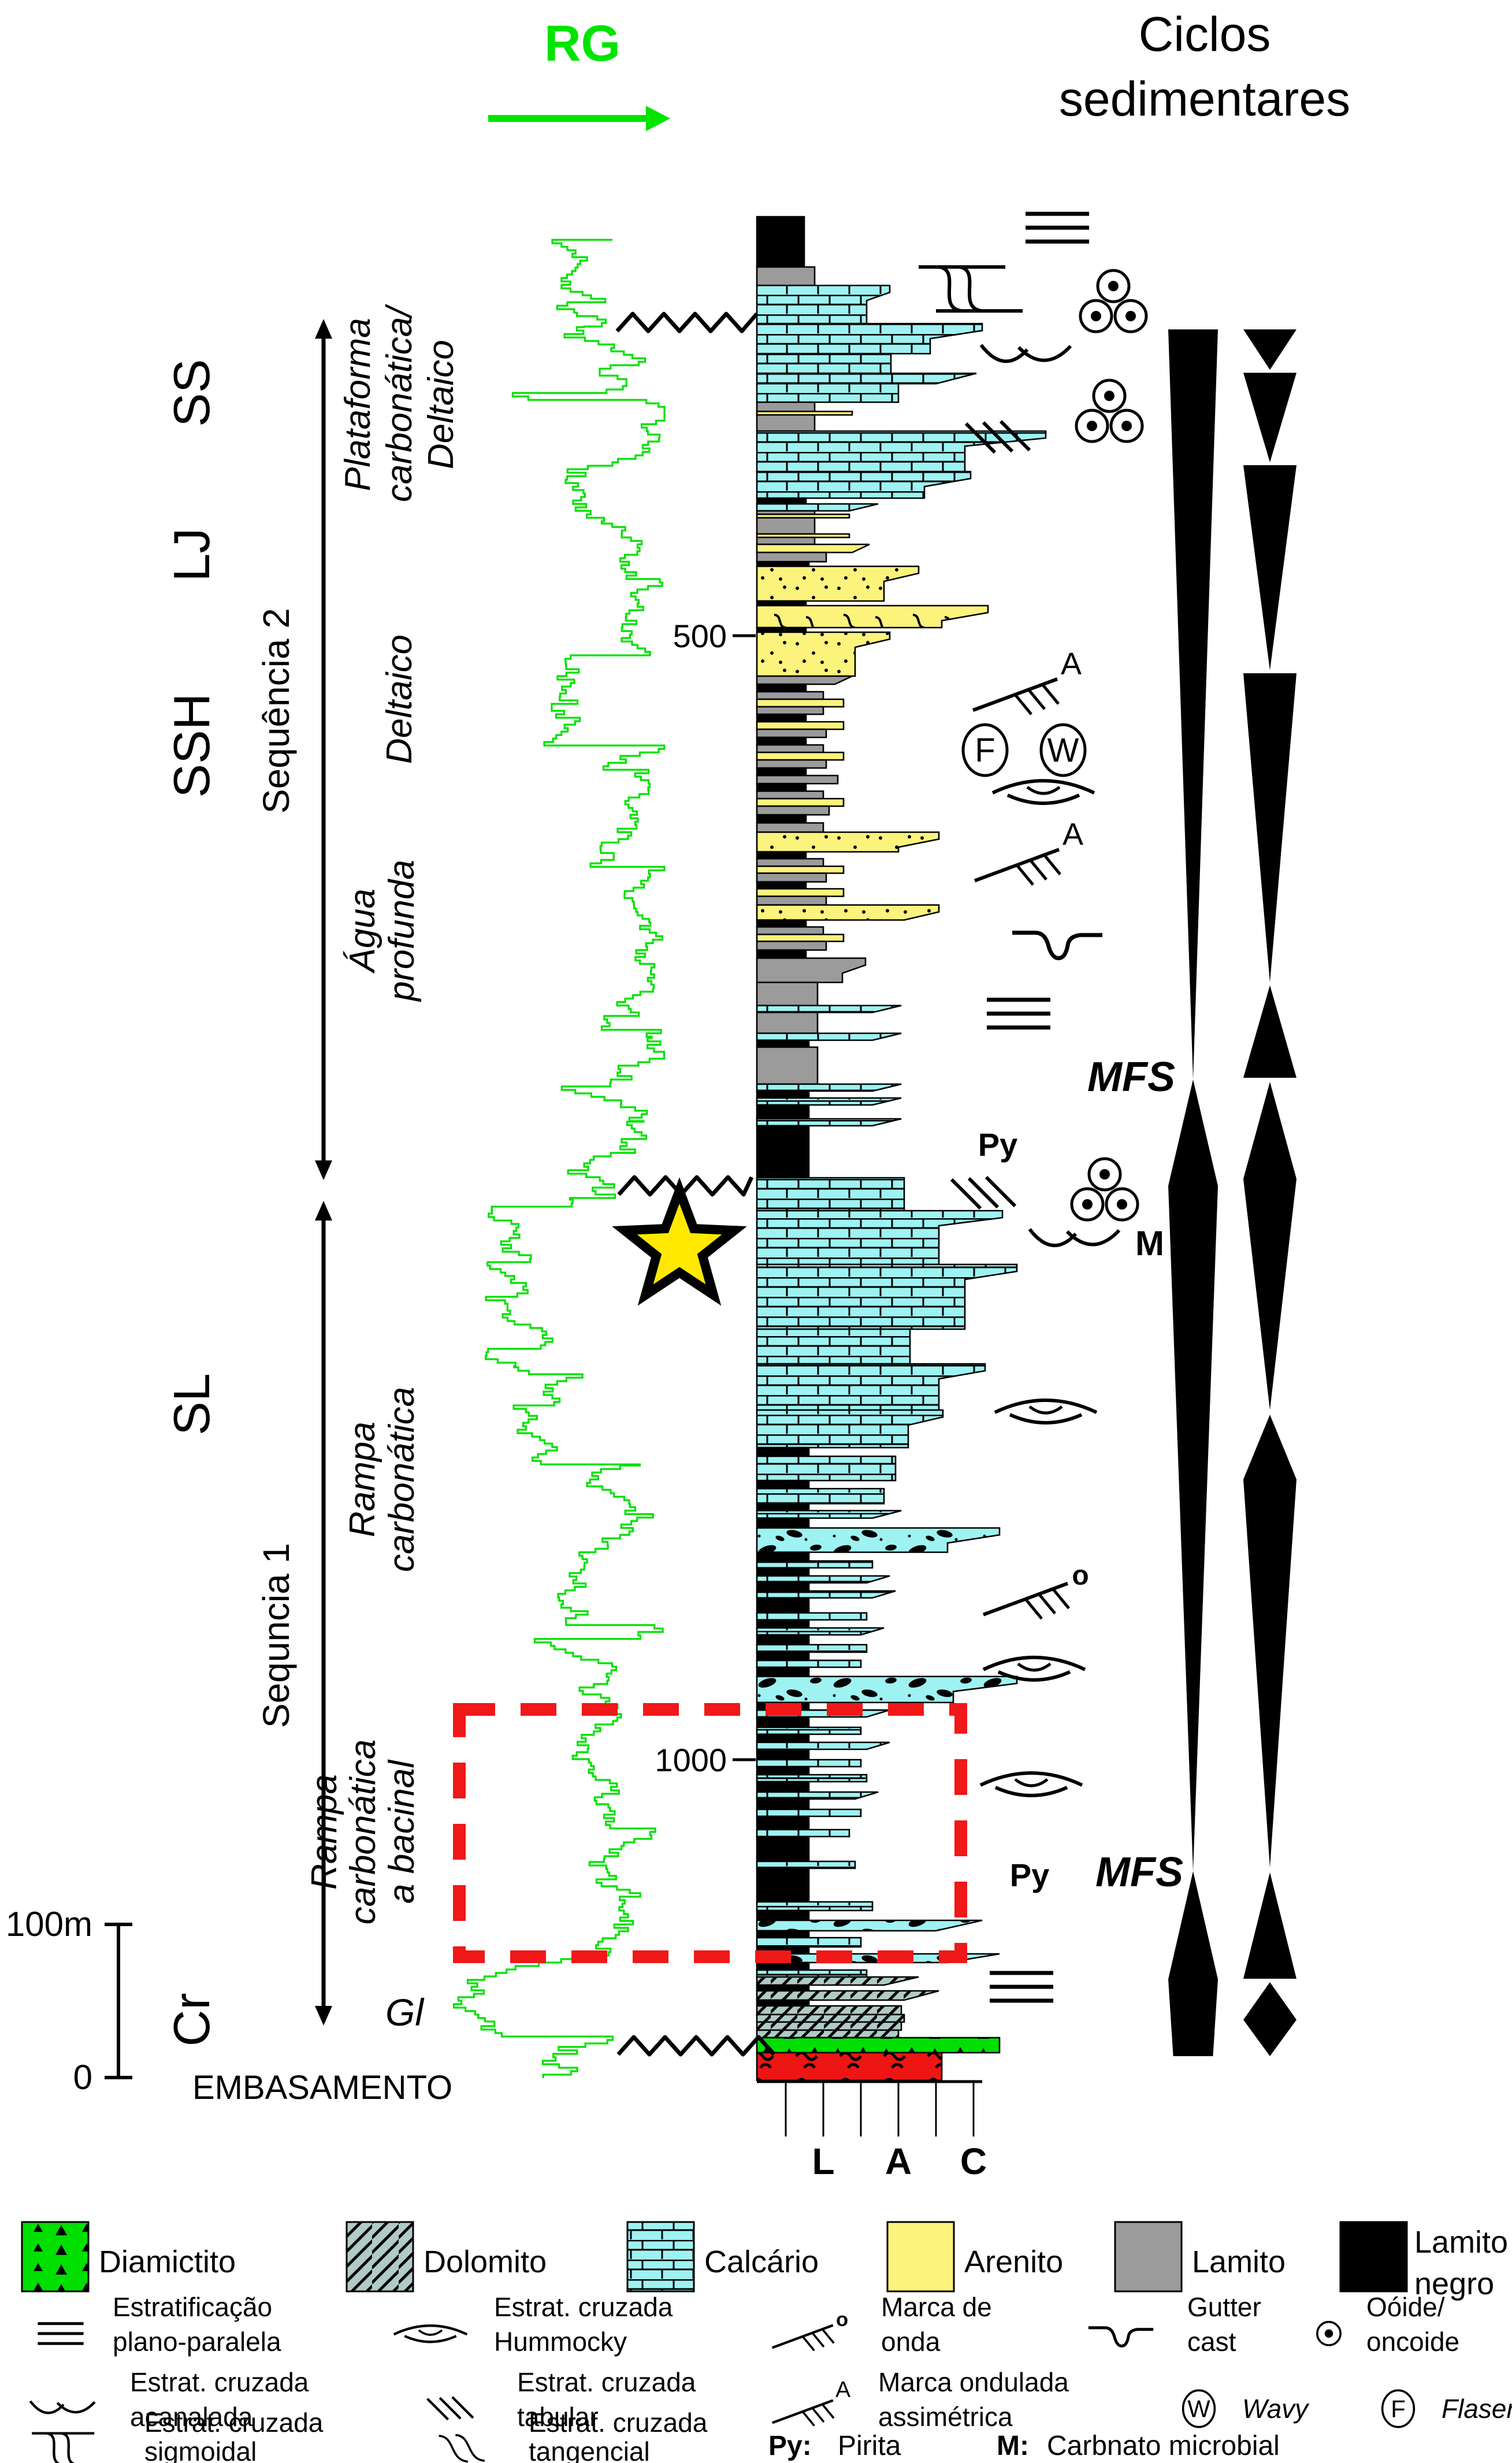 This screenshot has width=1512, height=2463. What do you see at coordinates (63, 2447) in the screenshot?
I see `sigmoidal-icon` at bounding box center [63, 2447].